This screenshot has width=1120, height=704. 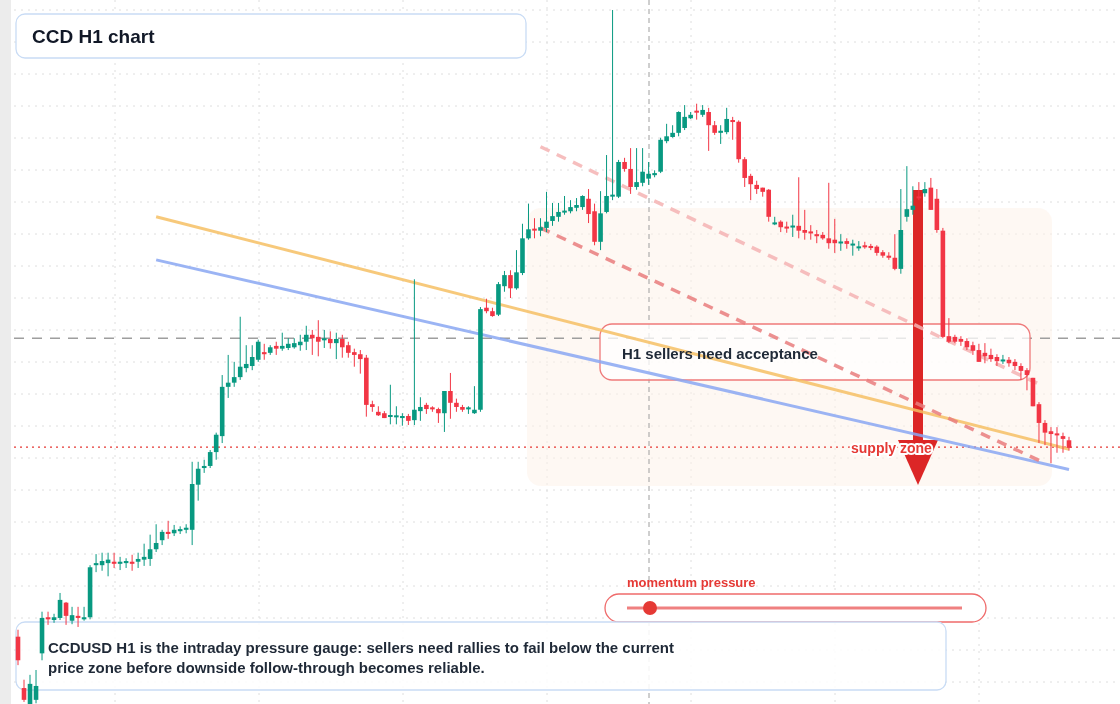 I want to click on annotation: H1 sellers need acceptance, so click(x=720, y=353).